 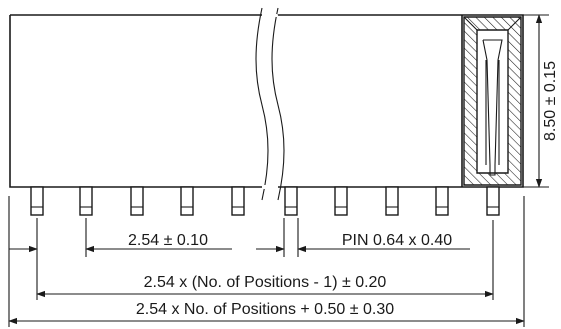 I want to click on pin-row, so click(x=265, y=201).